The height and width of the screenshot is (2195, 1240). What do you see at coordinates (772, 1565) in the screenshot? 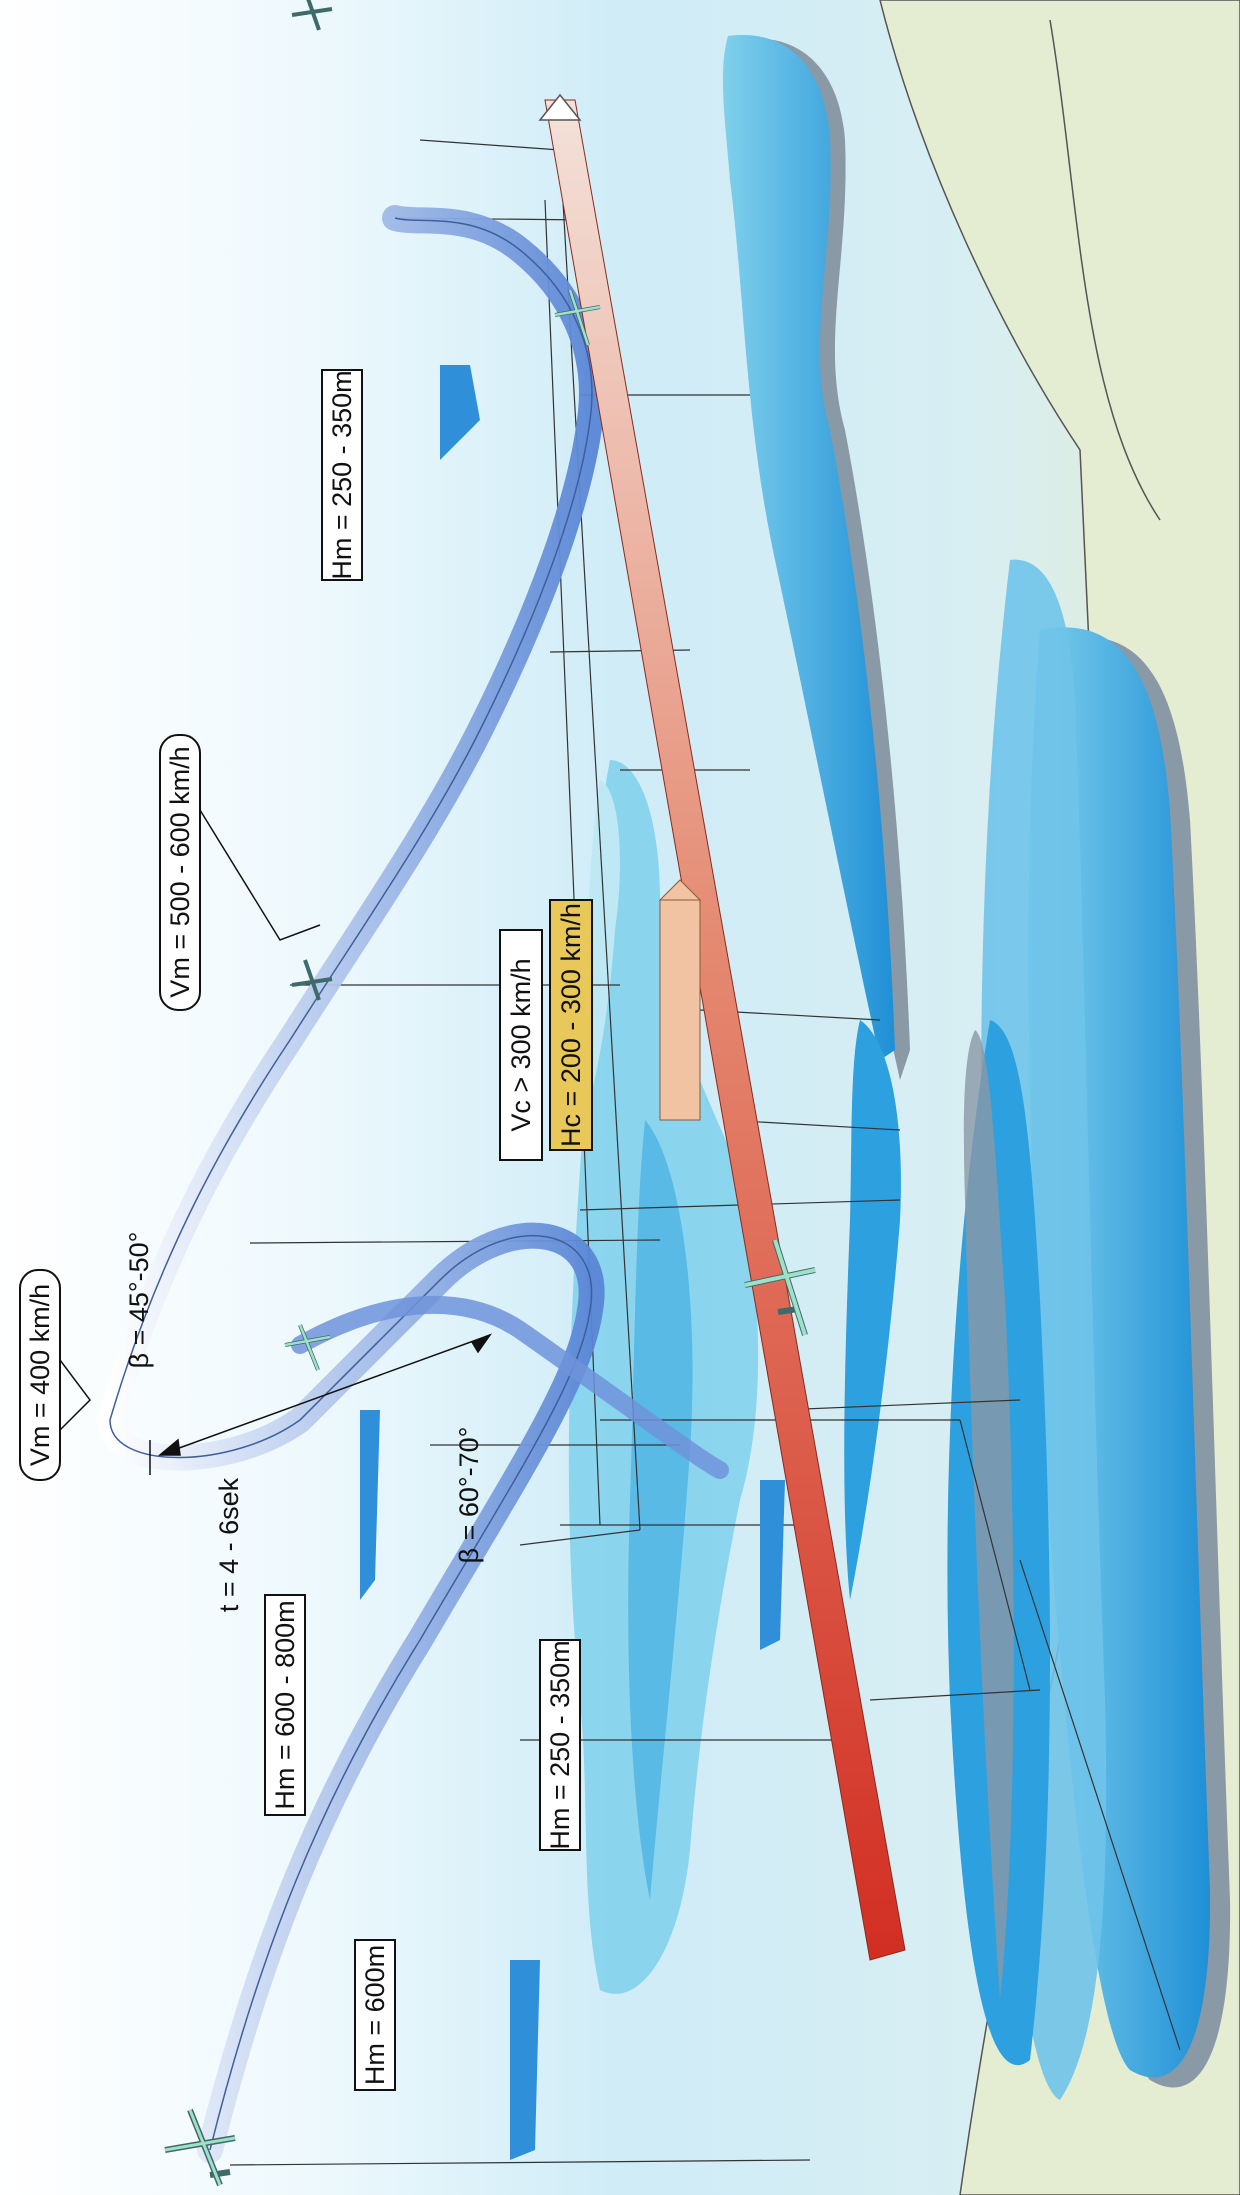
I see `tag-hm-250-350-bottom` at bounding box center [772, 1565].